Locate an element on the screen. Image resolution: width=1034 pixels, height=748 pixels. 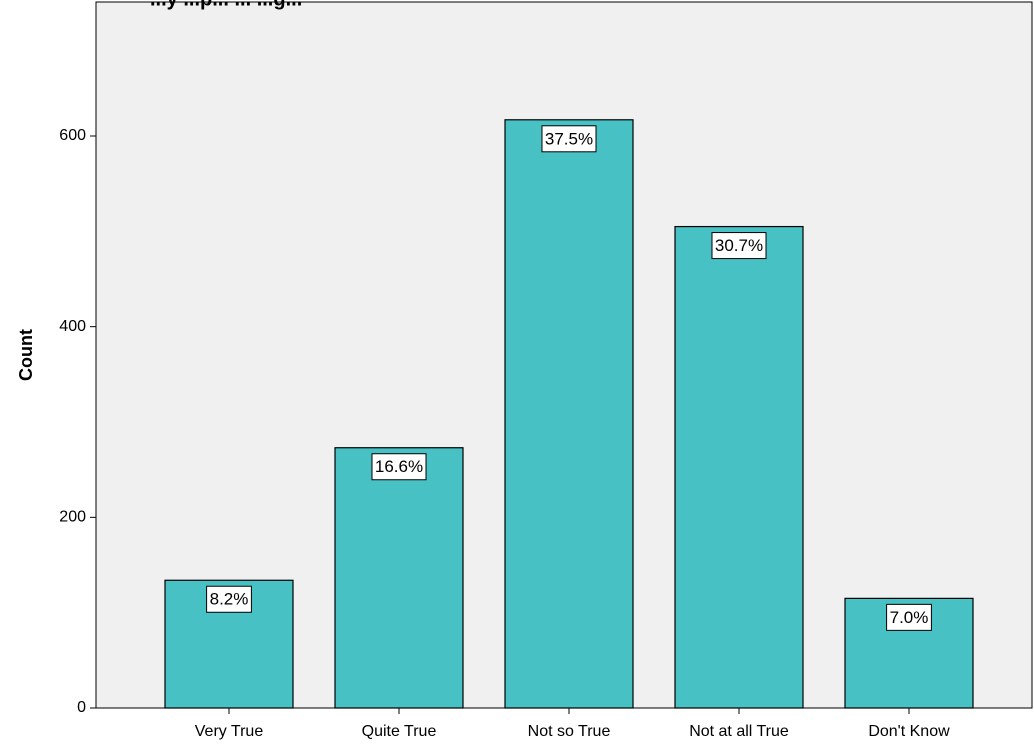
data-label: 8.2% is located at coordinates (229, 599).